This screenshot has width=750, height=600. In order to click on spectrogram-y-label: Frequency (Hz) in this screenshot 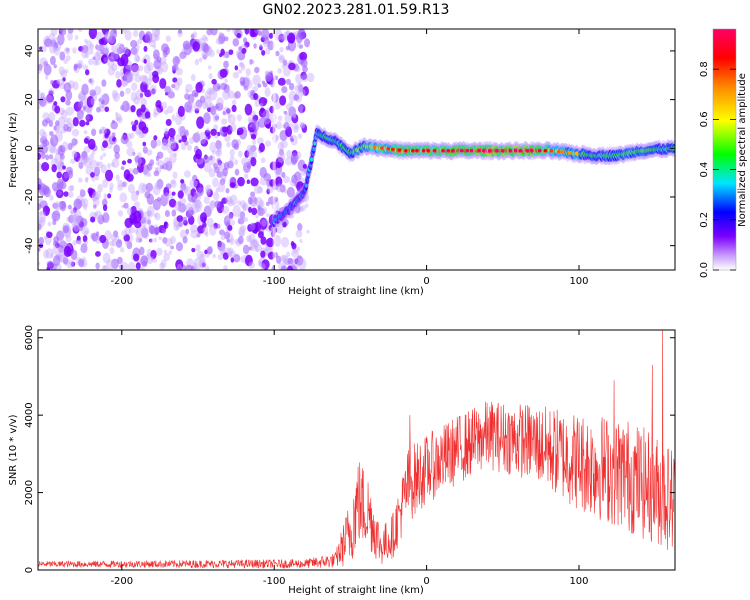, I will do `click(13, 150)`.